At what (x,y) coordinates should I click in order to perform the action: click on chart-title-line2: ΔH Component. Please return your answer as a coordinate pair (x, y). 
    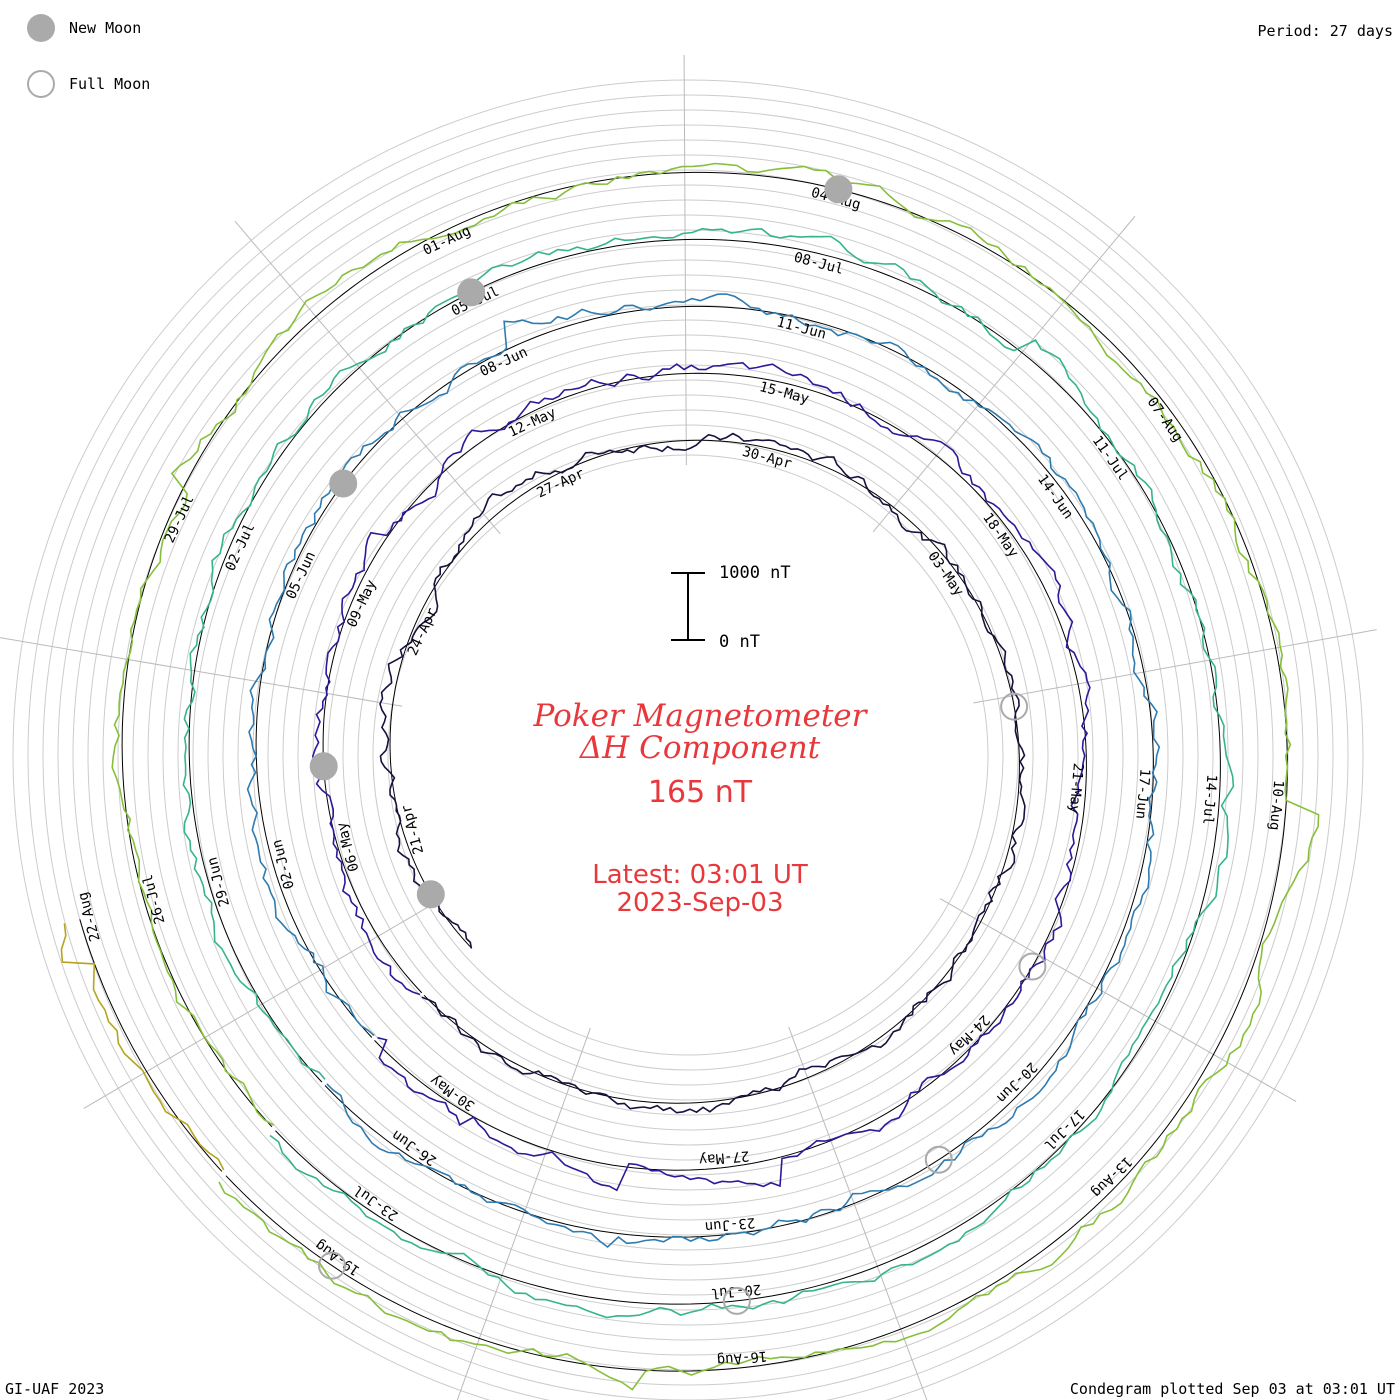
    Looking at the image, I should click on (700, 748).